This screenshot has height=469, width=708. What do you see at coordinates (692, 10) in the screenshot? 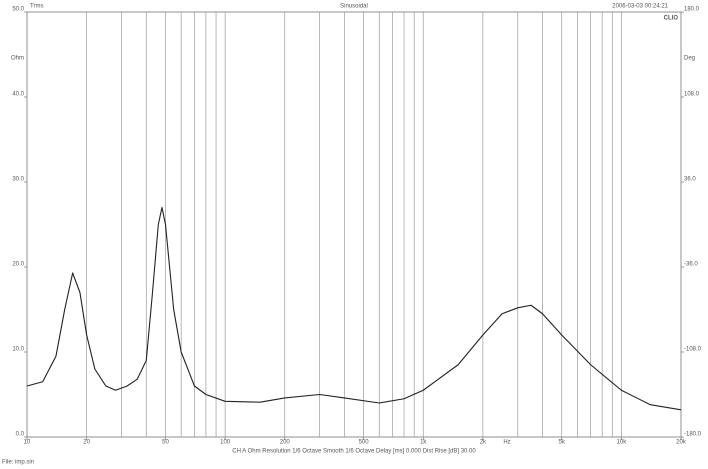
I see `y2-tick-label: 180.0` at bounding box center [692, 10].